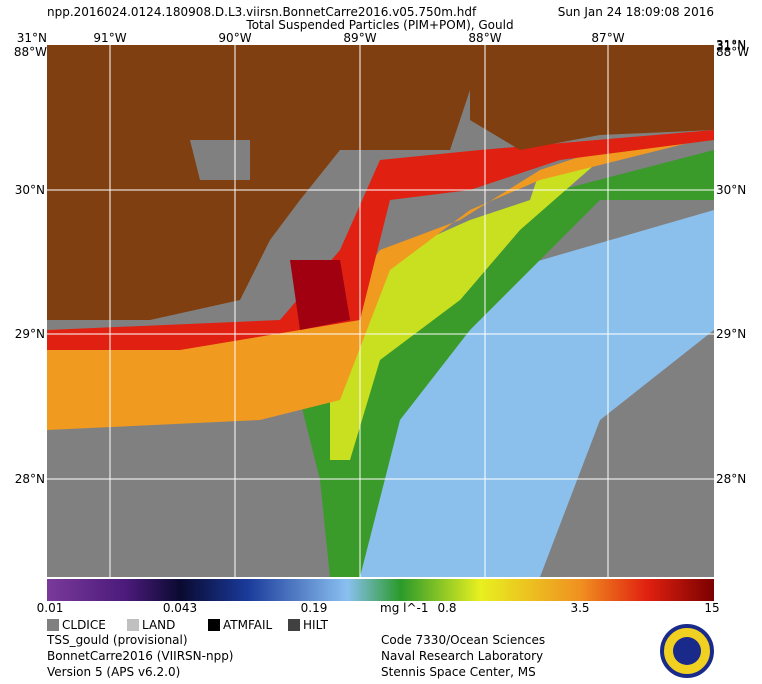 Image resolution: width=762 pixels, height=684 pixels. Describe the element at coordinates (180, 608) in the screenshot. I see `colorbar-tick-label: 0.043` at that location.